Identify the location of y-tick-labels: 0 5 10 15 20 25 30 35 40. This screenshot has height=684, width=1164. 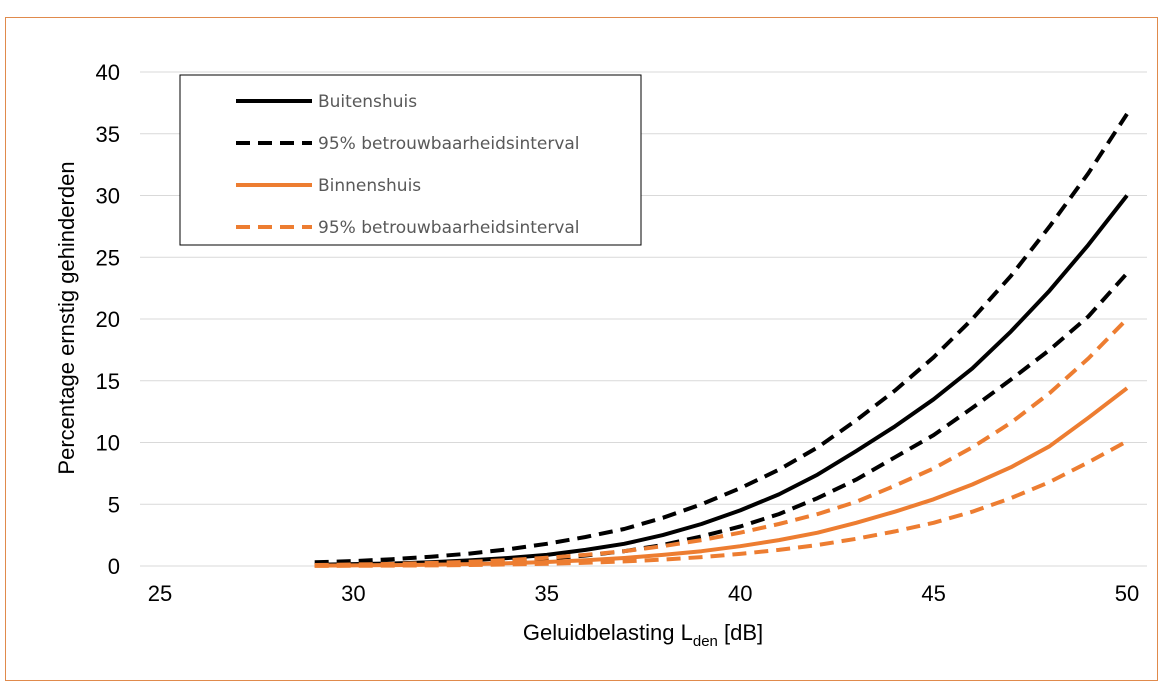
(108, 319).